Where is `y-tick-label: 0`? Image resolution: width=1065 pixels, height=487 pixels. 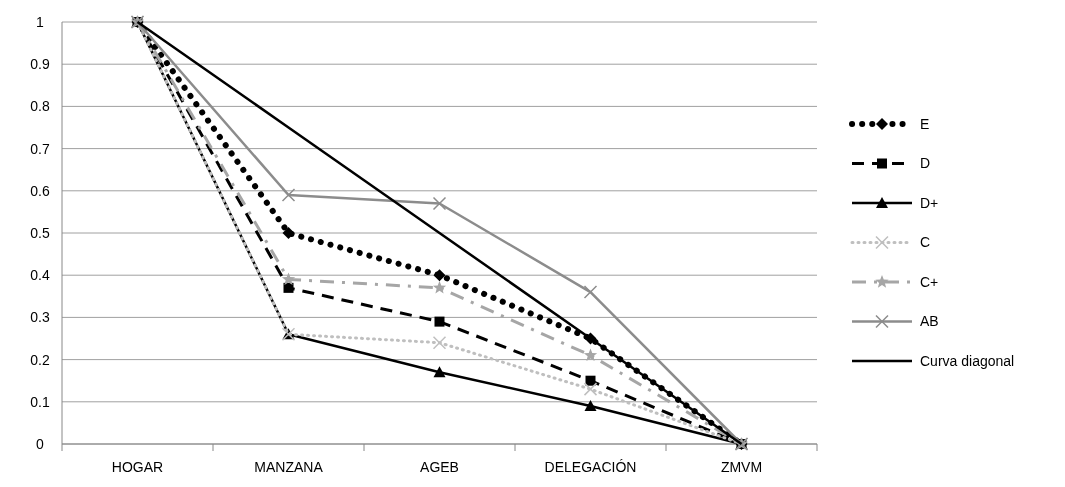 y-tick-label: 0 is located at coordinates (40, 443).